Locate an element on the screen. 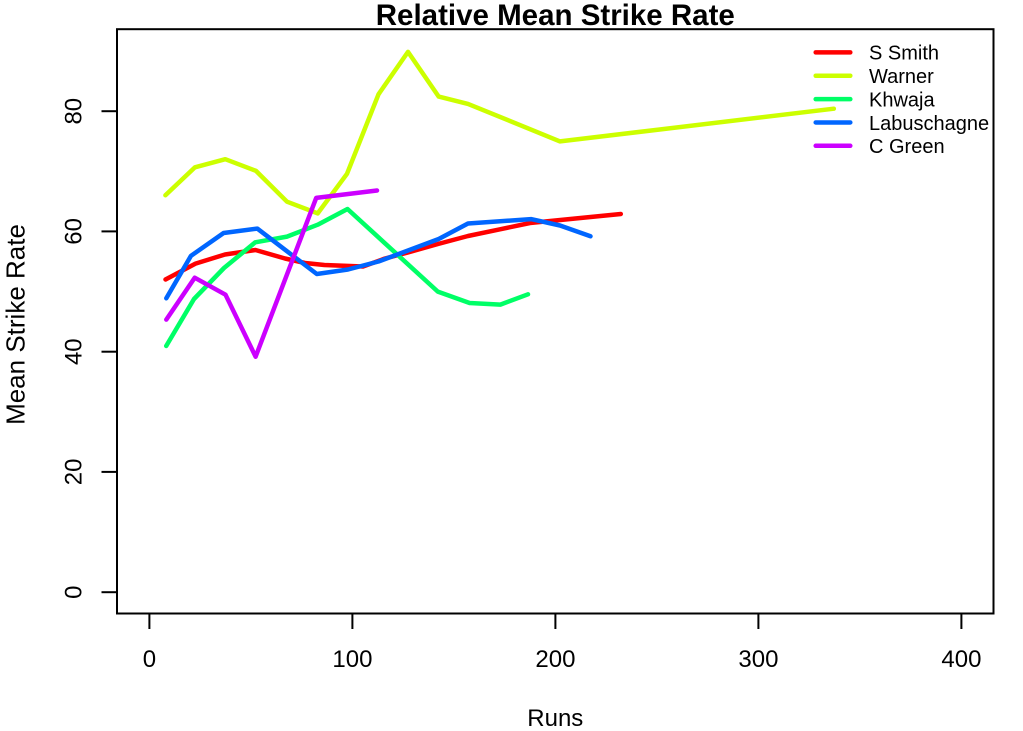  svg-text: 200 is located at coordinates (555, 659).